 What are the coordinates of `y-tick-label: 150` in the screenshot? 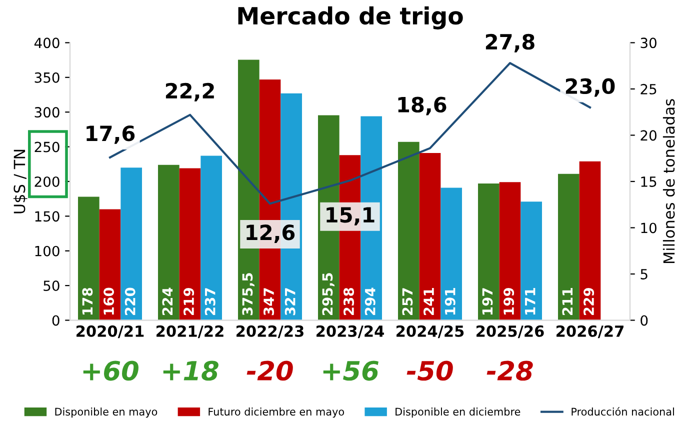 It's located at (47, 216).